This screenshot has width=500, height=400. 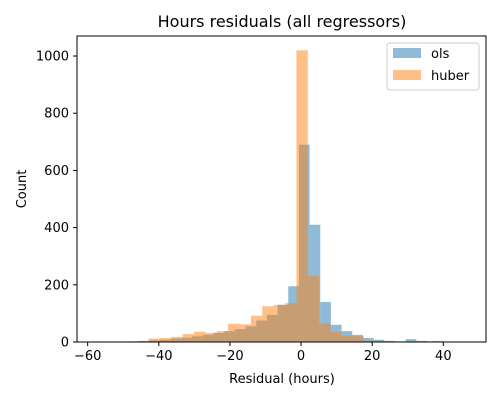 What do you see at coordinates (56, 285) in the screenshot?
I see `y-tick-label: 200` at bounding box center [56, 285].